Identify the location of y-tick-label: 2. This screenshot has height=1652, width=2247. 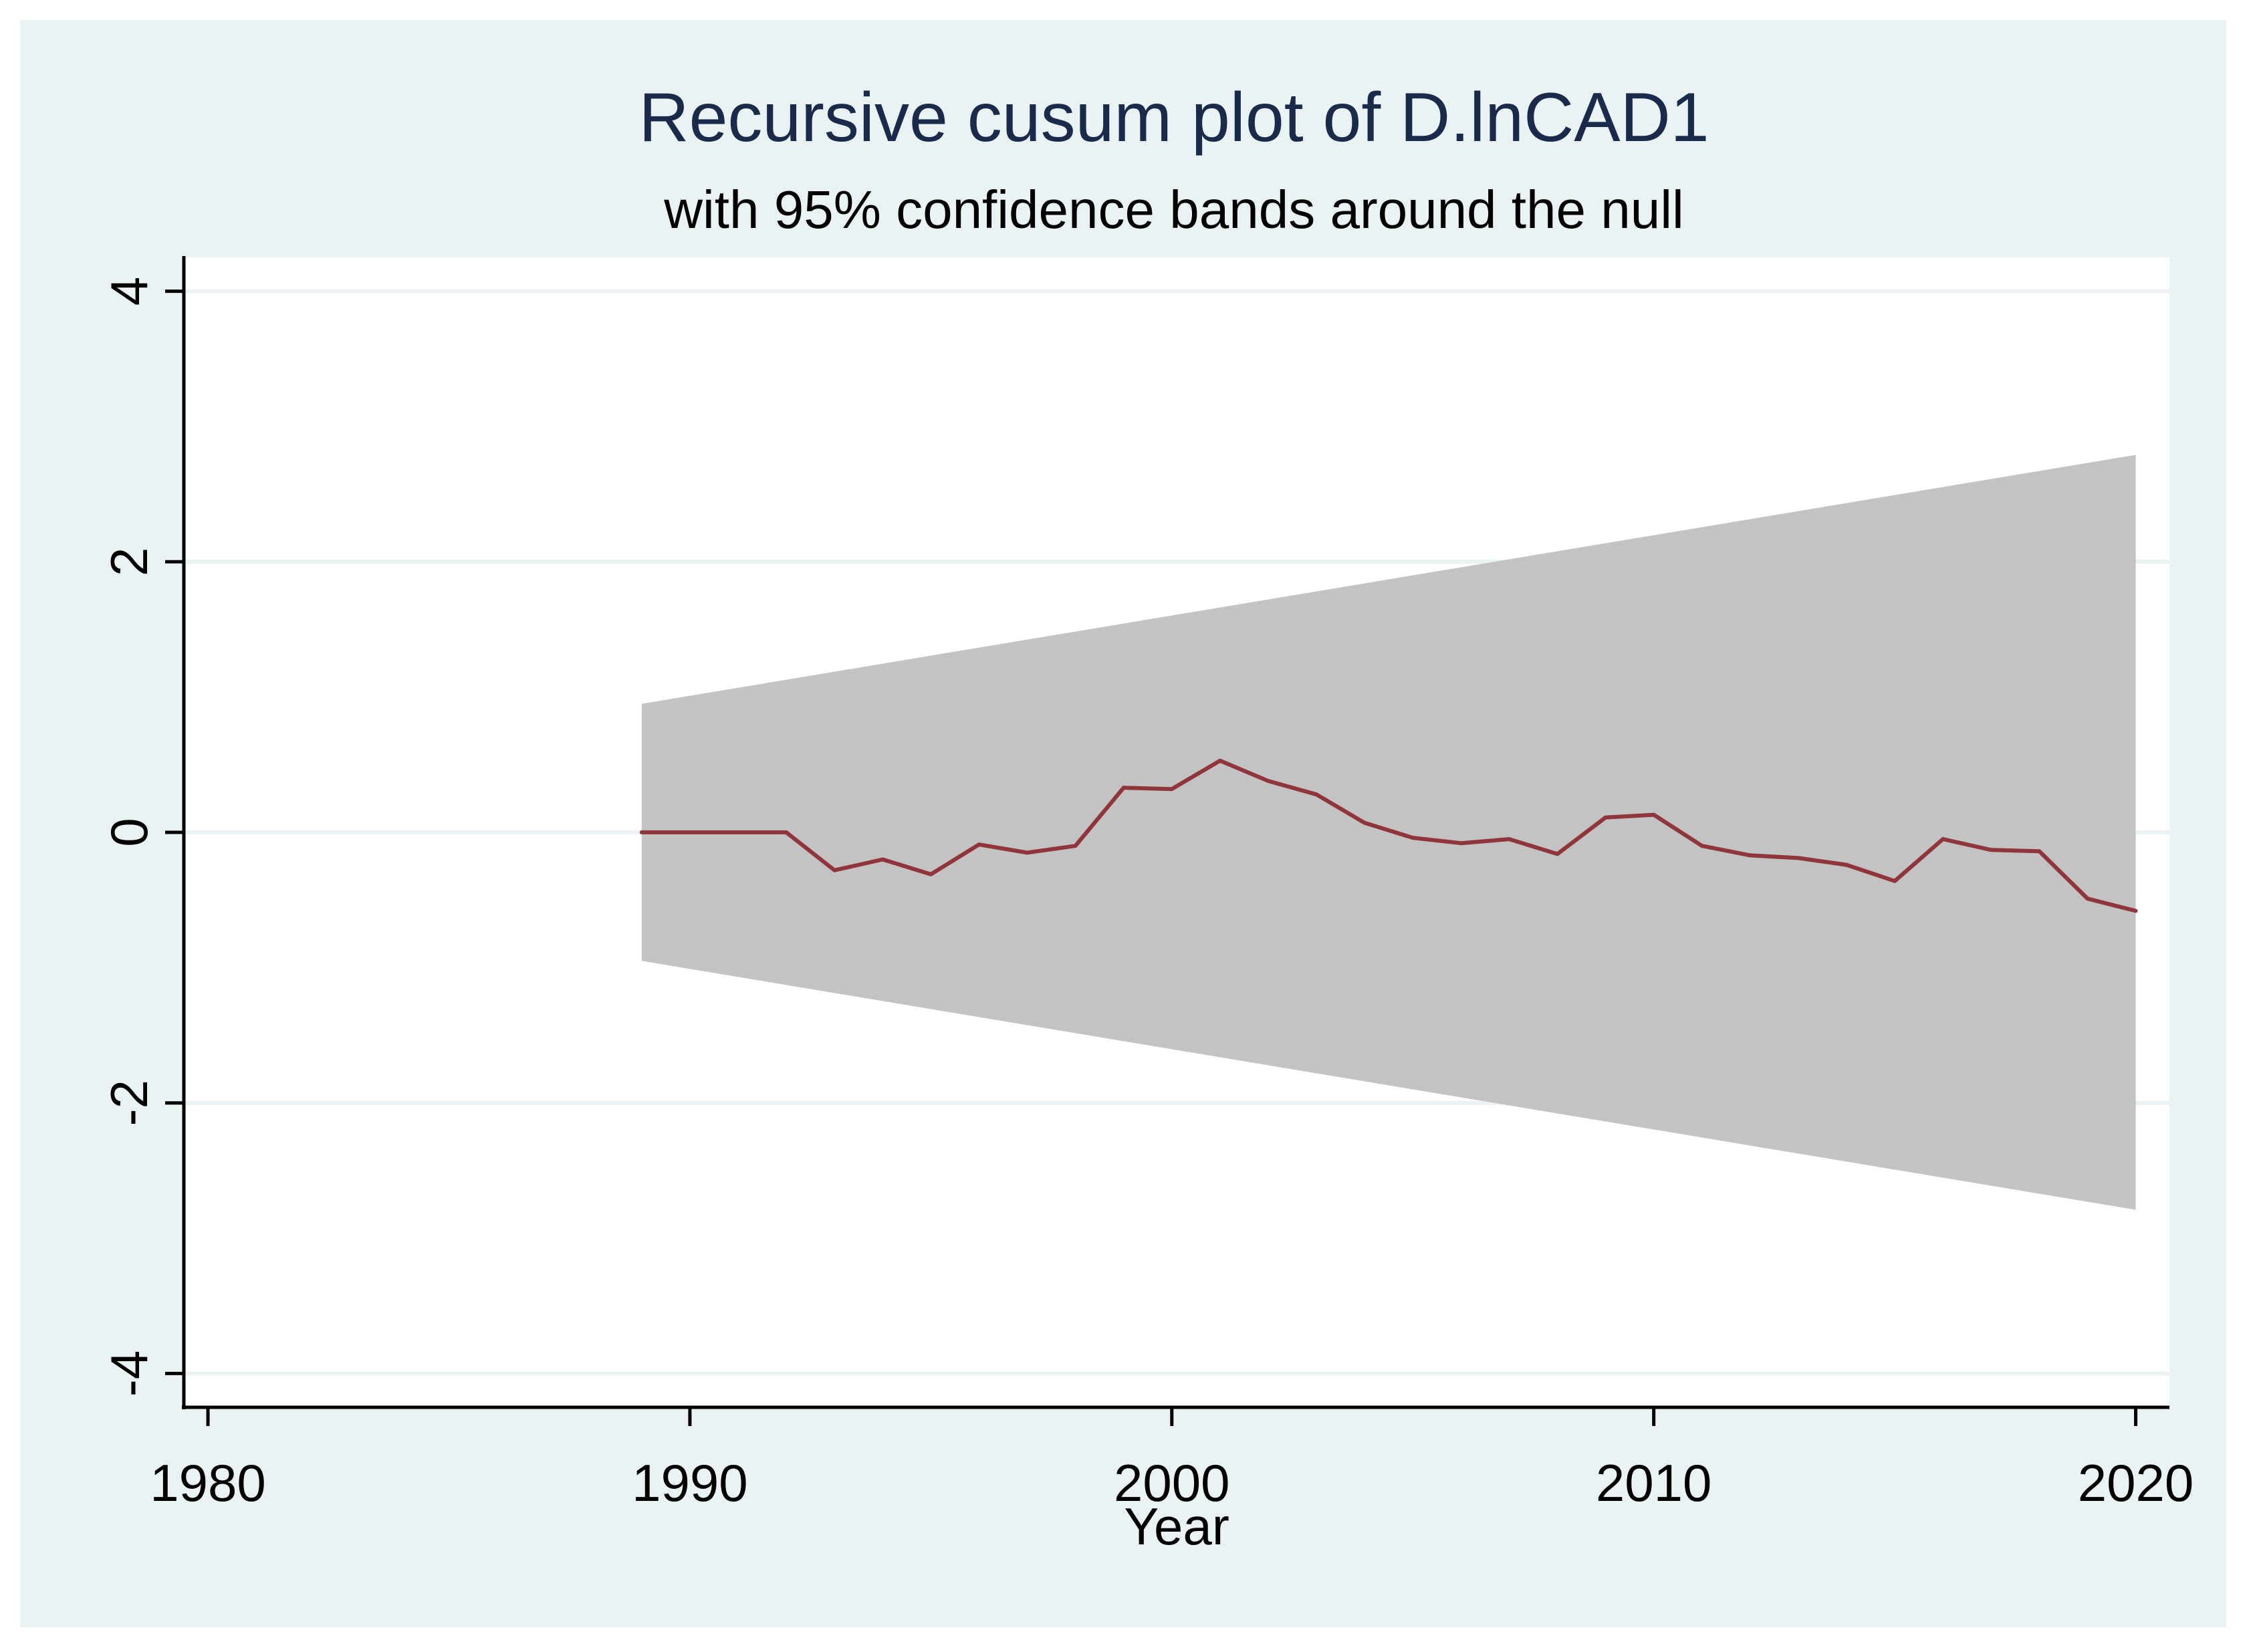
(129, 562).